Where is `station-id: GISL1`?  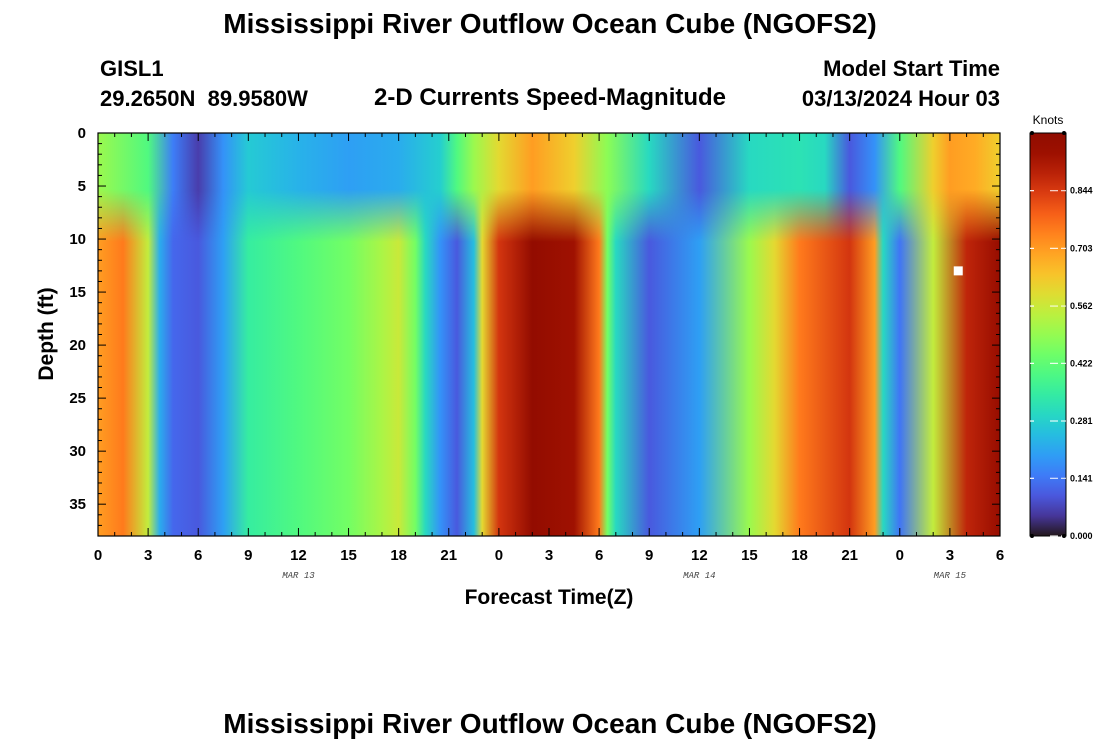
station-id: GISL1 is located at coordinates (132, 68).